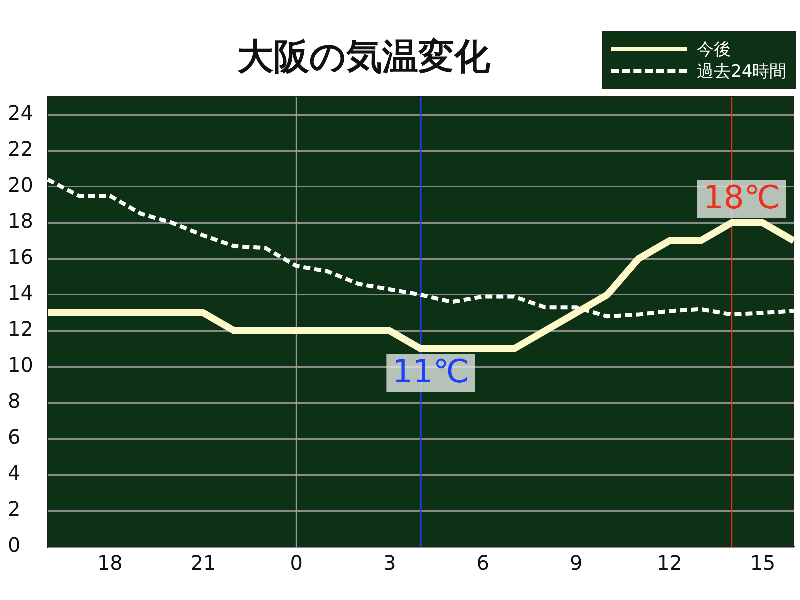 The width and height of the screenshot is (800, 600). Describe the element at coordinates (576, 563) in the screenshot. I see `x-tick-label: 9` at that location.